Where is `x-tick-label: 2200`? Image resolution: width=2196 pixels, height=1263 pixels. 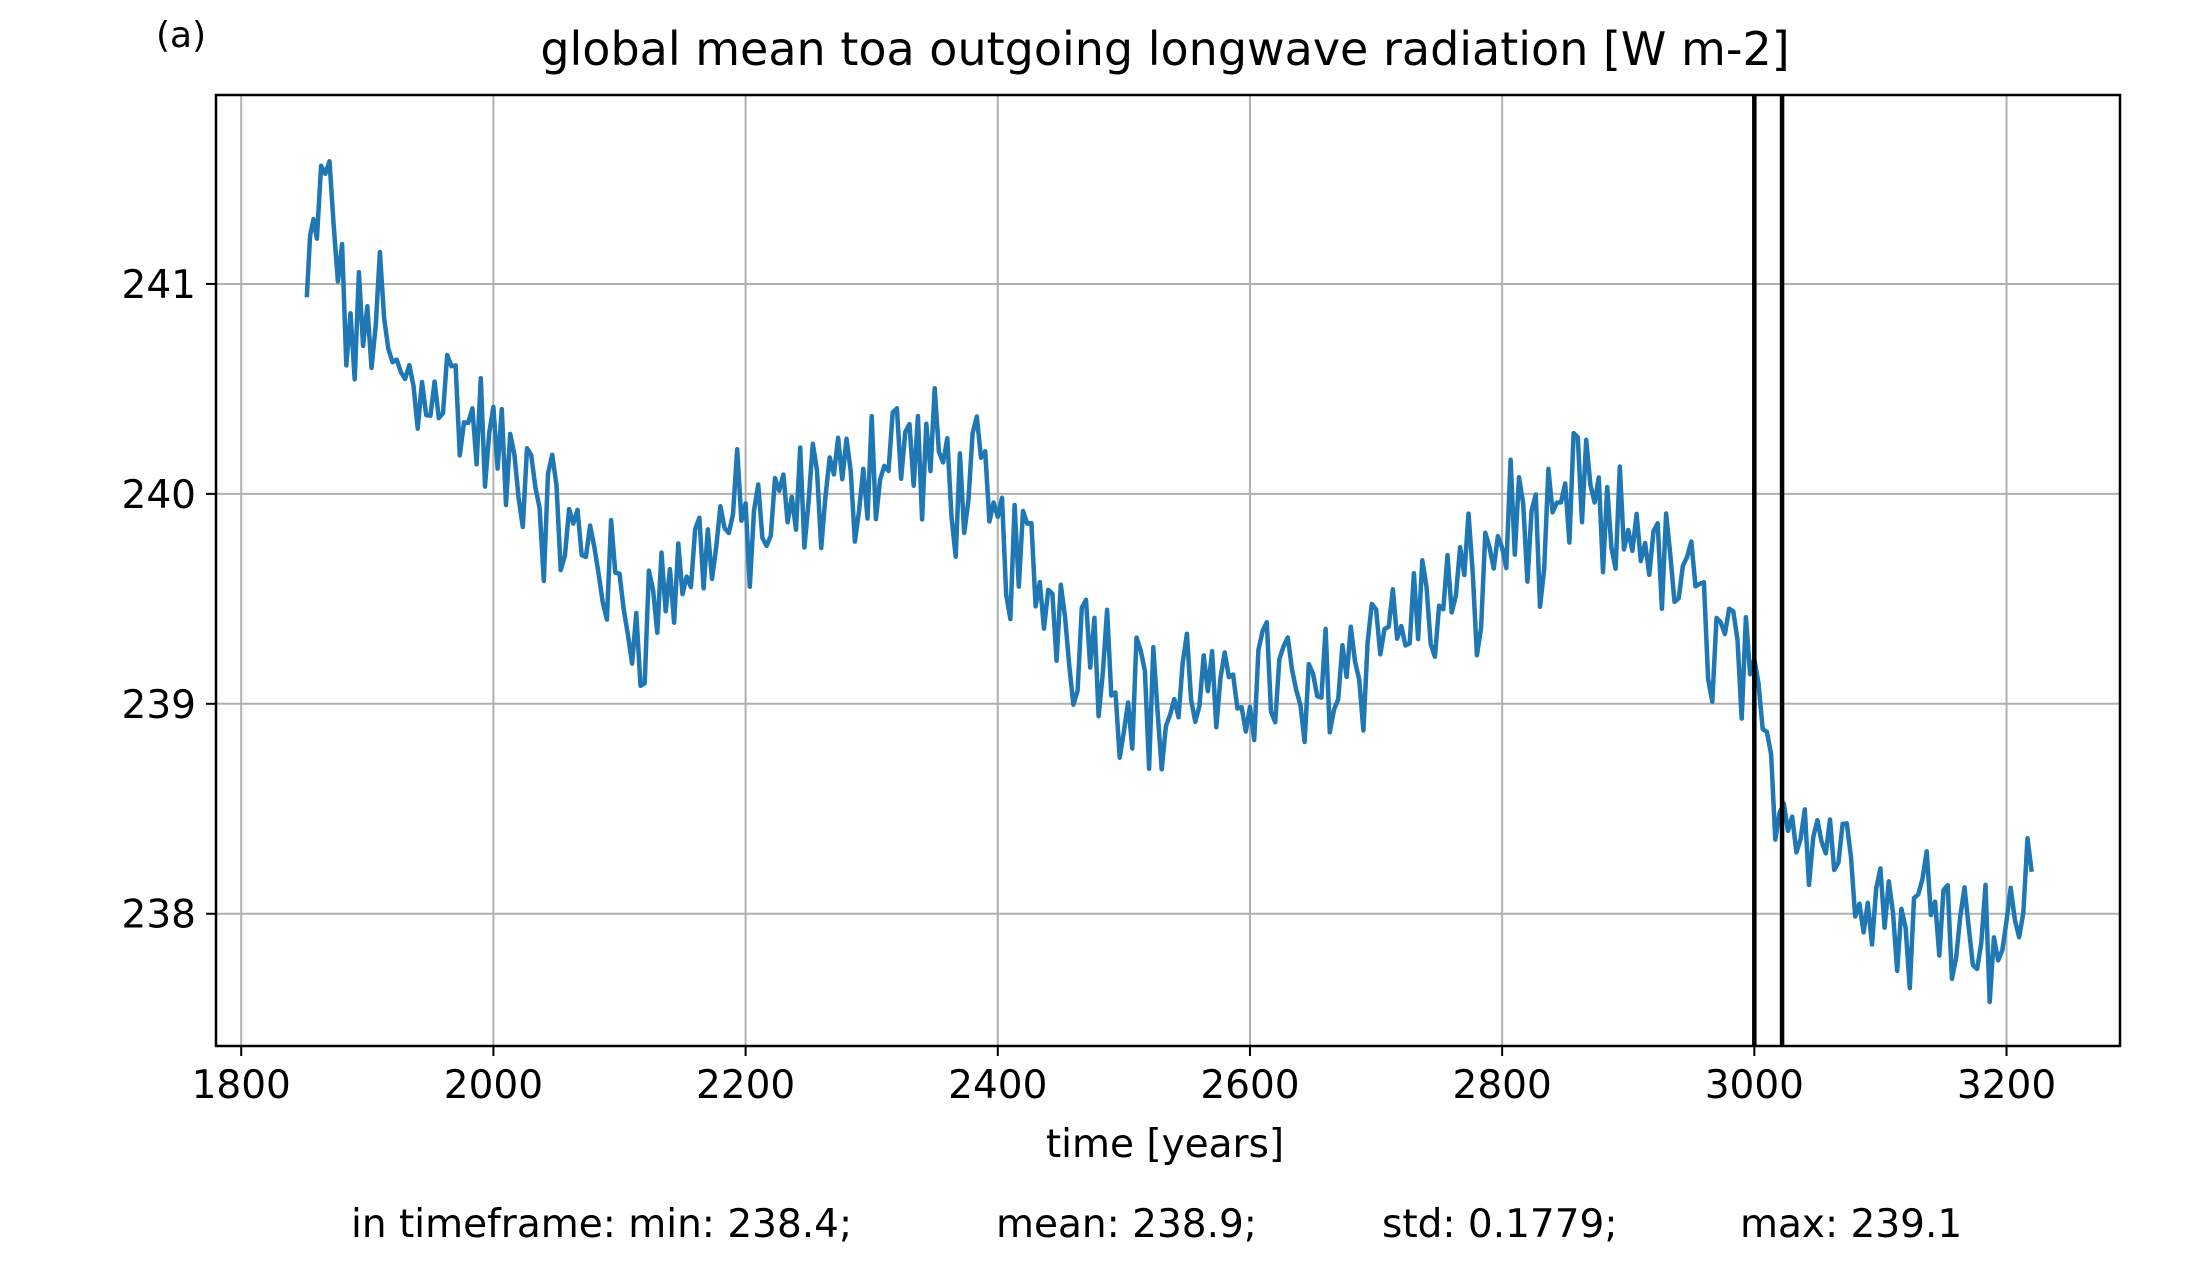 x-tick-label: 2200 is located at coordinates (745, 1085).